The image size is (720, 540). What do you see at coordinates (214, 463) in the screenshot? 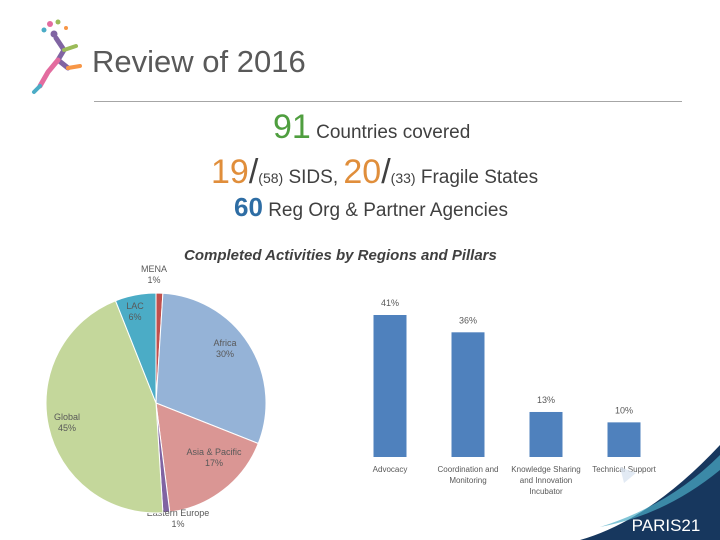
I see `pie-value-asia-pacific: 17%` at bounding box center [214, 463].